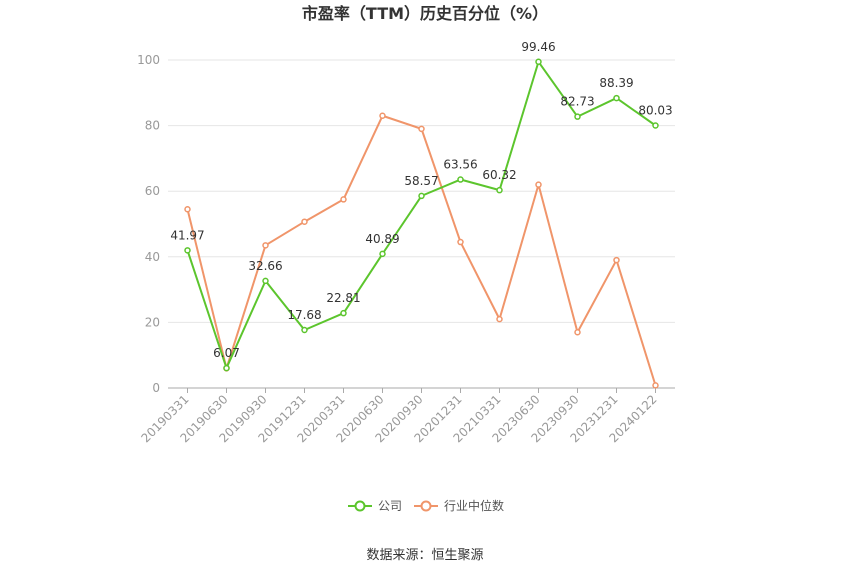 The width and height of the screenshot is (850, 575). Describe the element at coordinates (152, 322) in the screenshot. I see `y-tick-label: 20` at that location.